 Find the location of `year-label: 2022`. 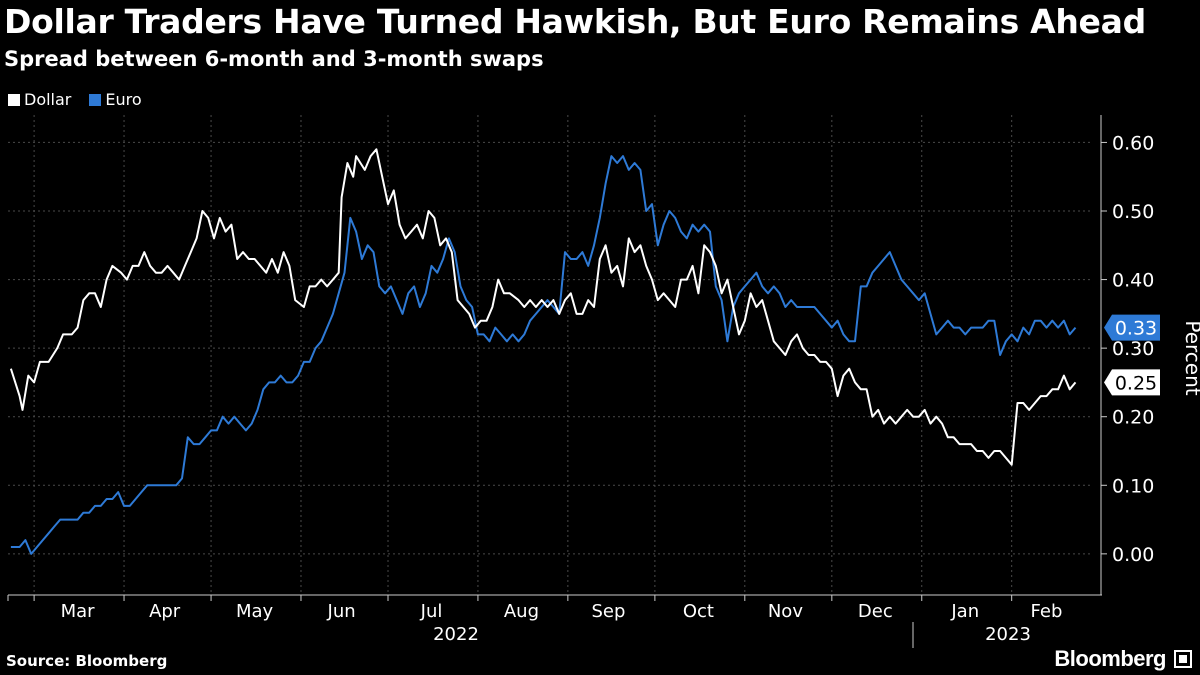

year-label: 2022 is located at coordinates (456, 634).